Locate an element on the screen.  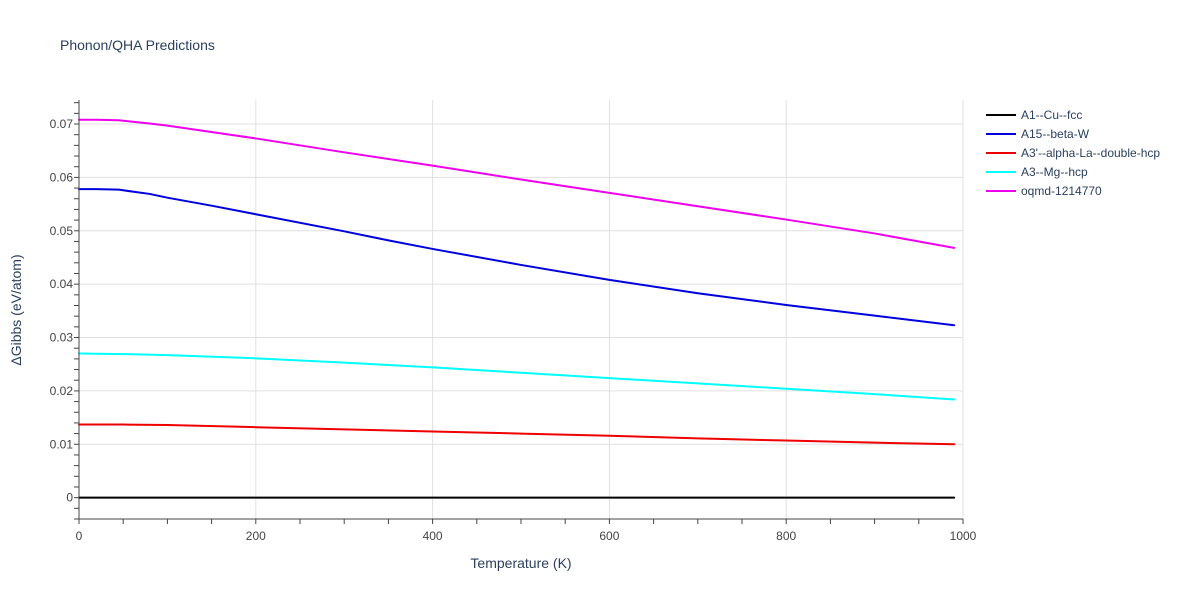
legend-label: A1--Cu--fcc is located at coordinates (1051, 115).